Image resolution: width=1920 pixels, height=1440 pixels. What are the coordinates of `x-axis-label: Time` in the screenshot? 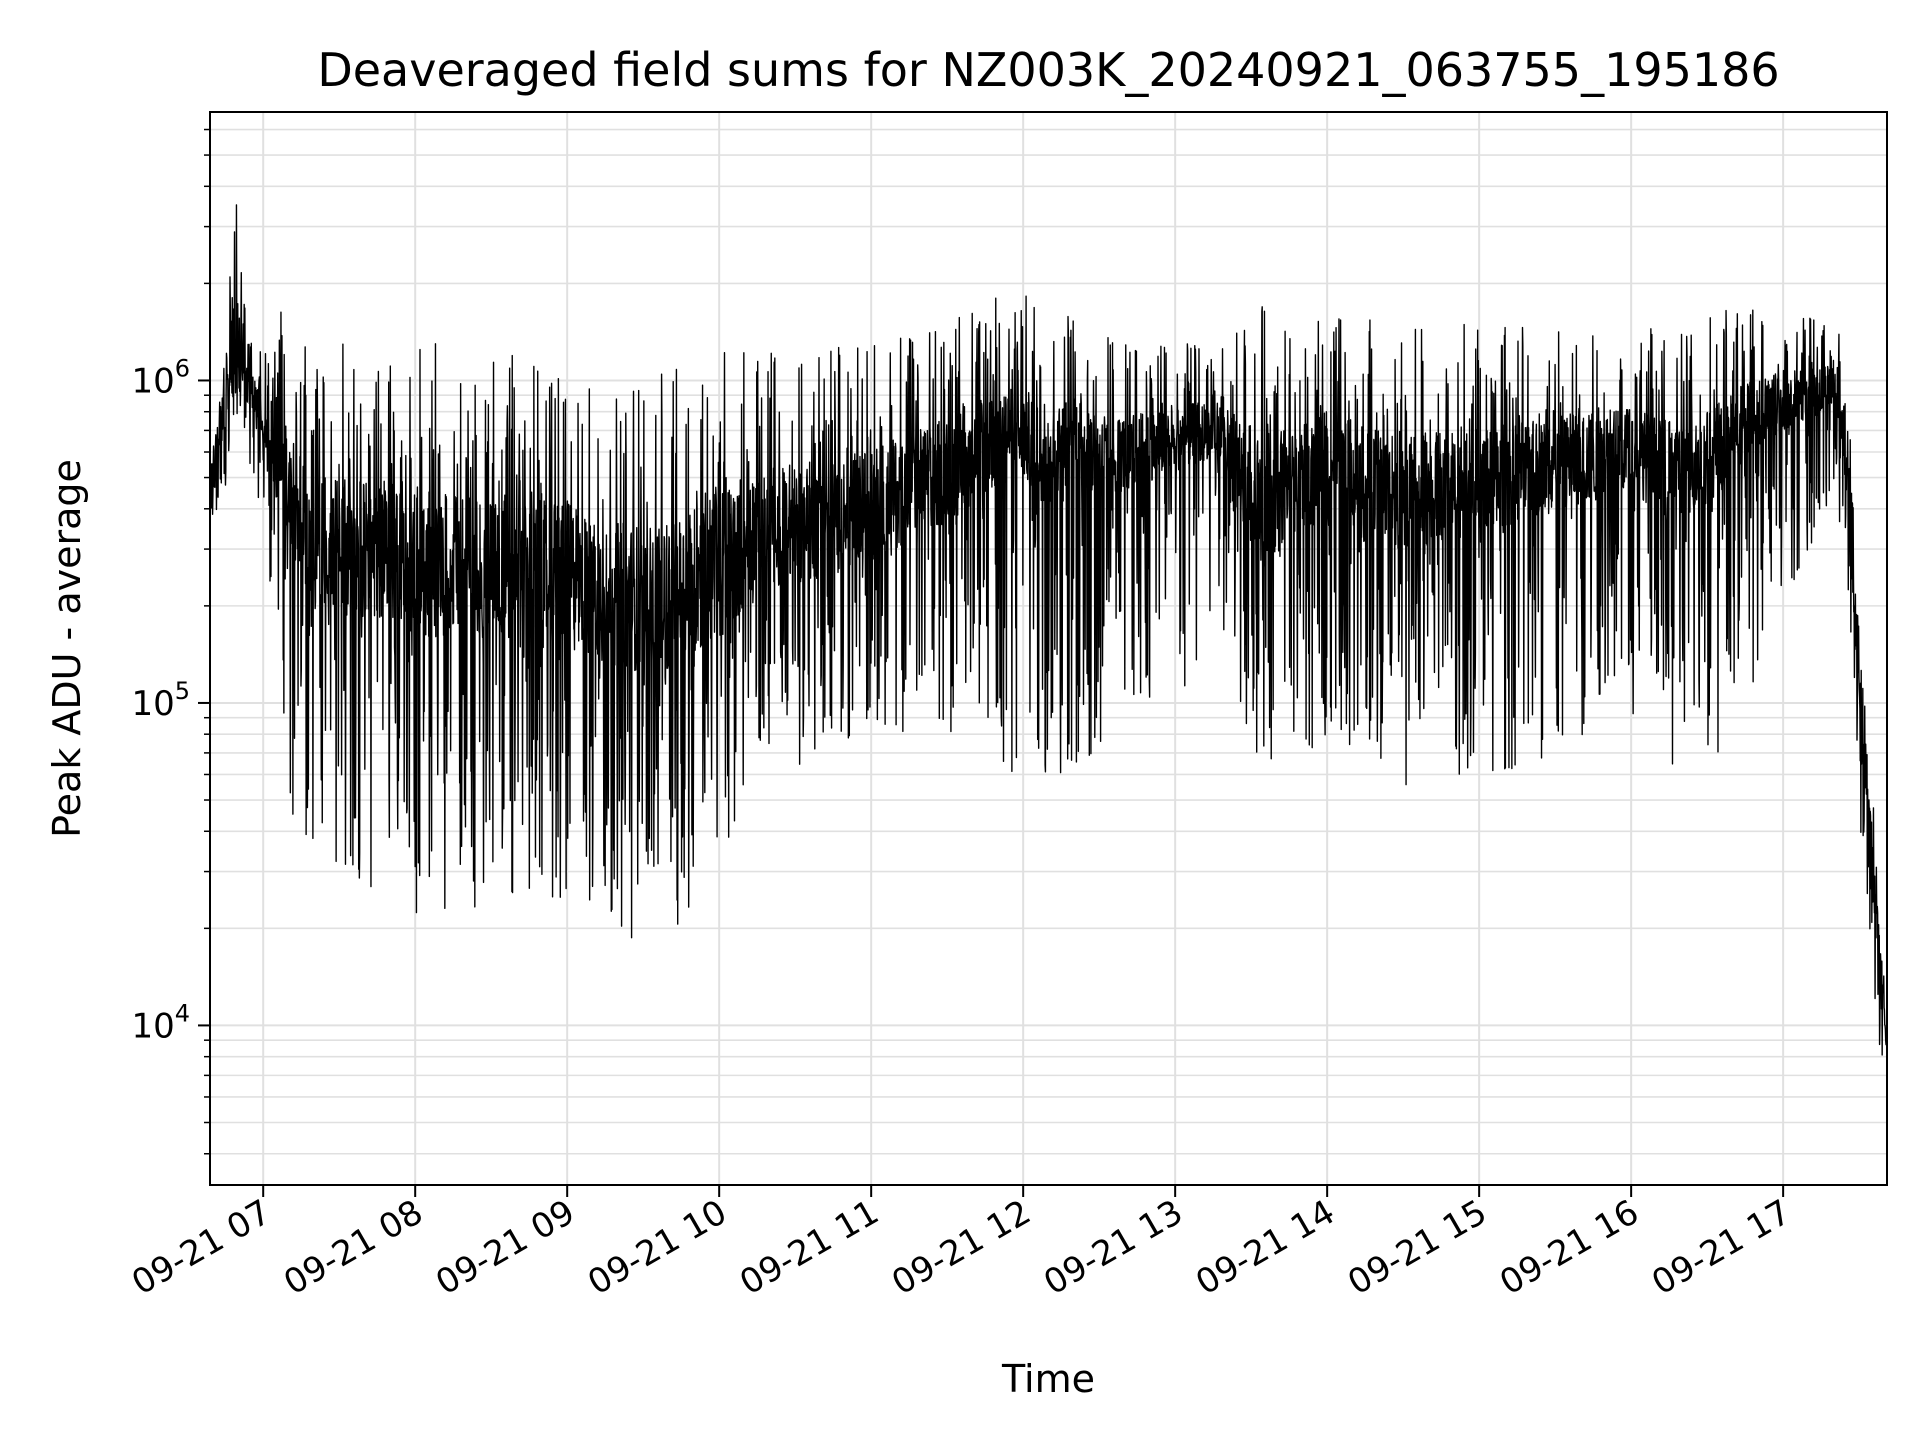 It's located at (1048, 1379).